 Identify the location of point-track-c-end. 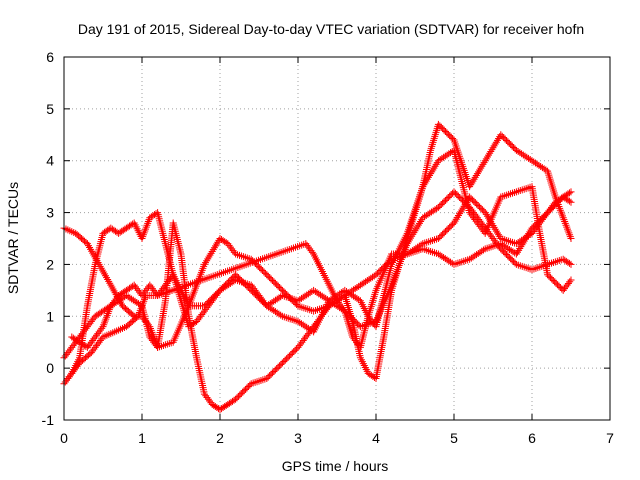
(571, 280).